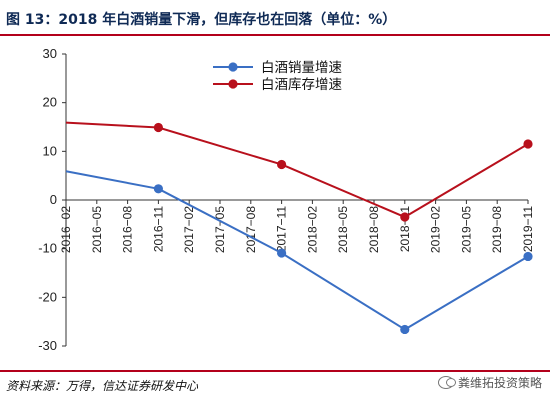  I want to click on y-tick-label: 20, so click(50, 102).